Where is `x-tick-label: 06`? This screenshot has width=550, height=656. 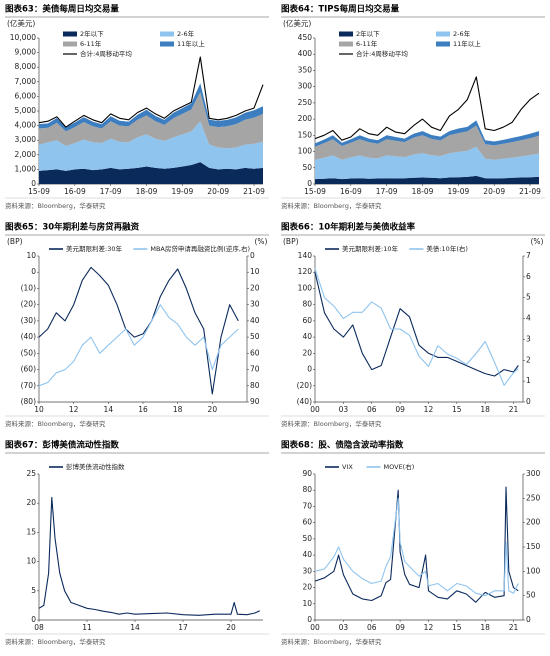
x-tick-label: 06 is located at coordinates (372, 409).